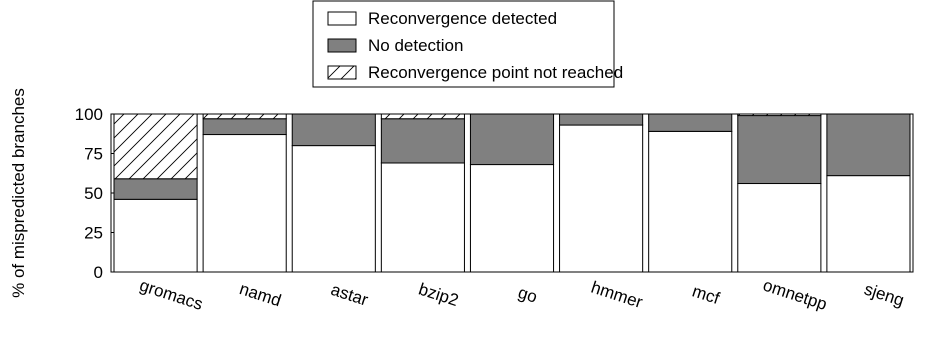  What do you see at coordinates (342, 45) in the screenshot?
I see `legend-swatch-no-detection` at bounding box center [342, 45].